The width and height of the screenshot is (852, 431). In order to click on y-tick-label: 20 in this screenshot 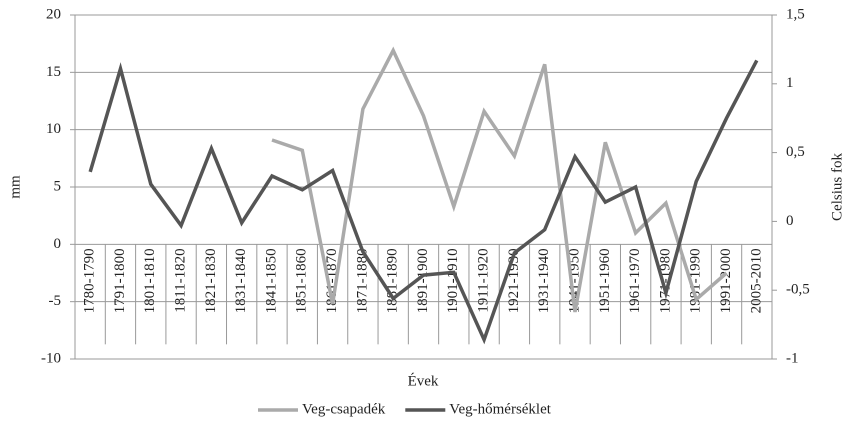, I will do `click(53, 14)`.